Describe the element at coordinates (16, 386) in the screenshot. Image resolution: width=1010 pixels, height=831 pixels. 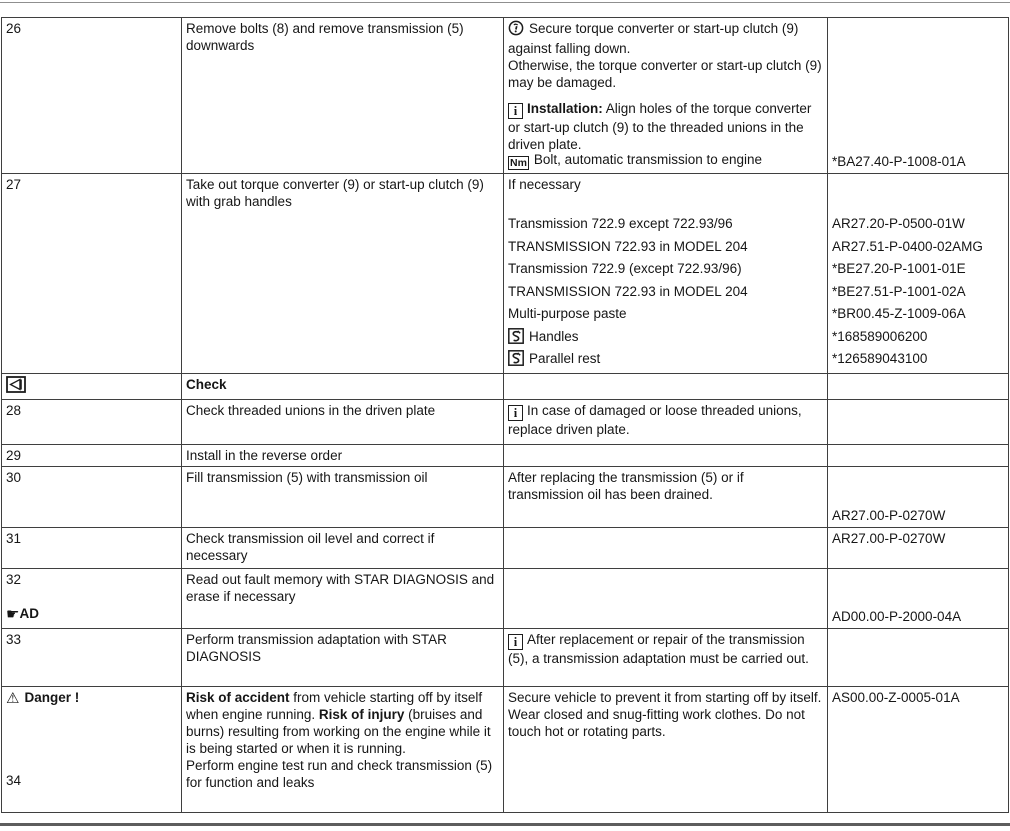
I see `section-end-marker-icon` at that location.